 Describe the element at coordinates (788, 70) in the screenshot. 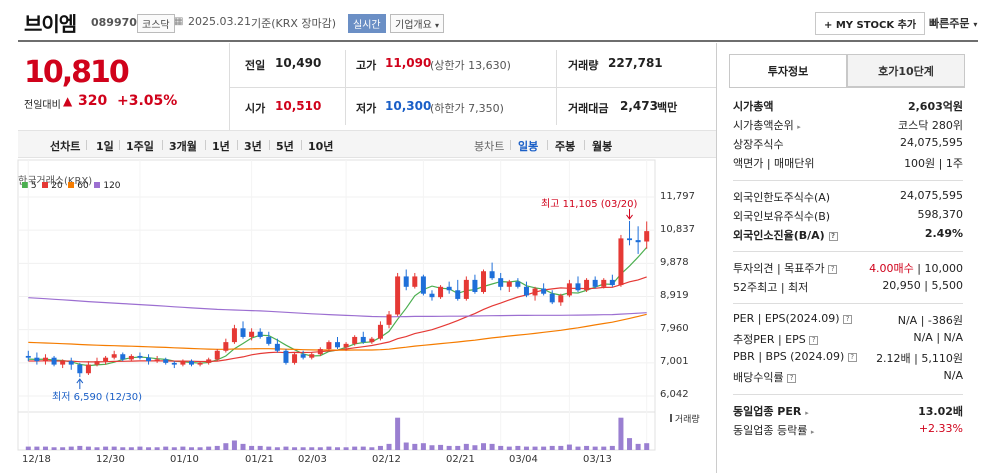

I see `tab-investment-info: 투자정보` at that location.